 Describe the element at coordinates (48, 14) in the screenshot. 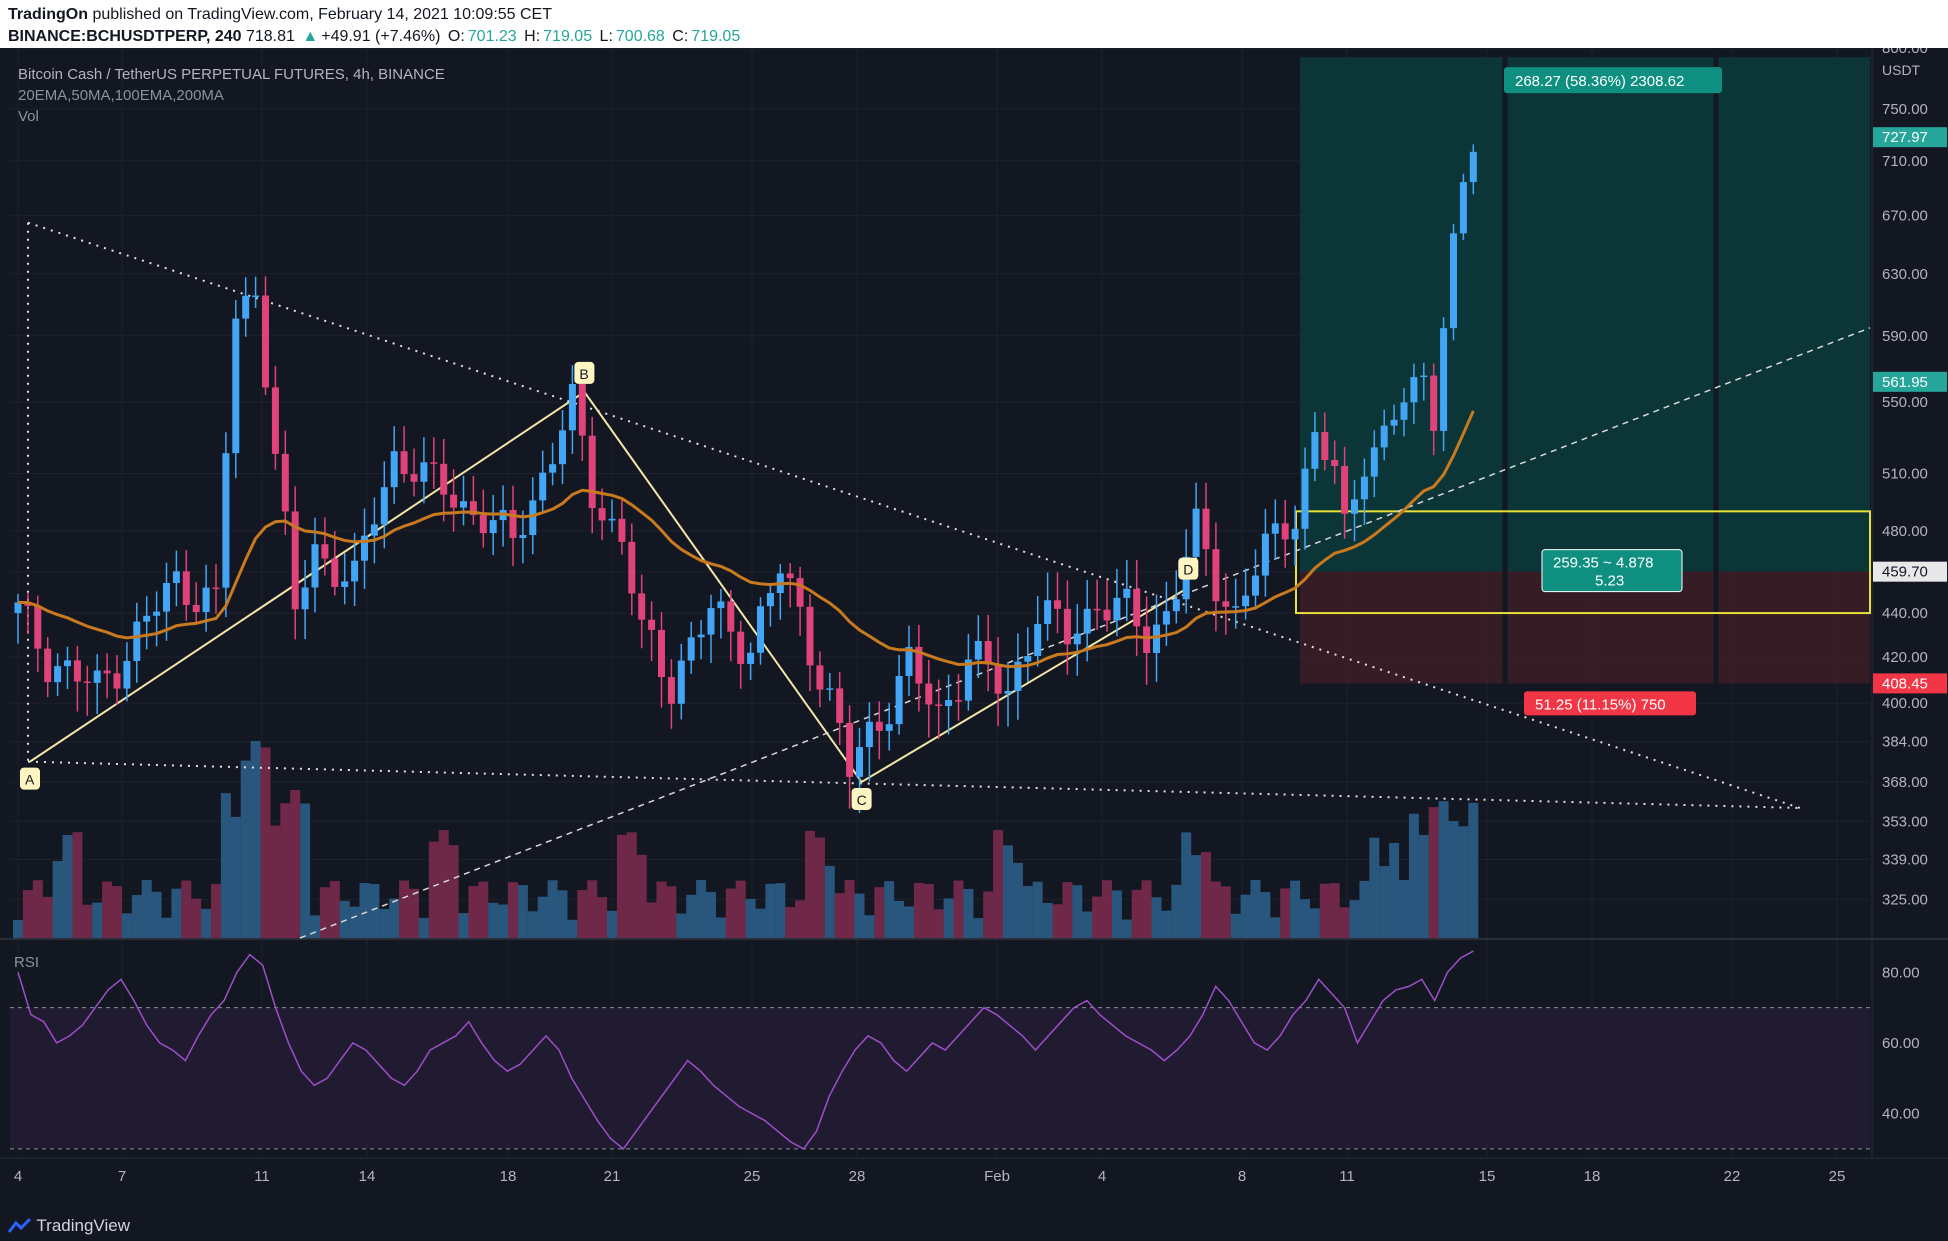

I see `publisher-name: TradingOn` at that location.